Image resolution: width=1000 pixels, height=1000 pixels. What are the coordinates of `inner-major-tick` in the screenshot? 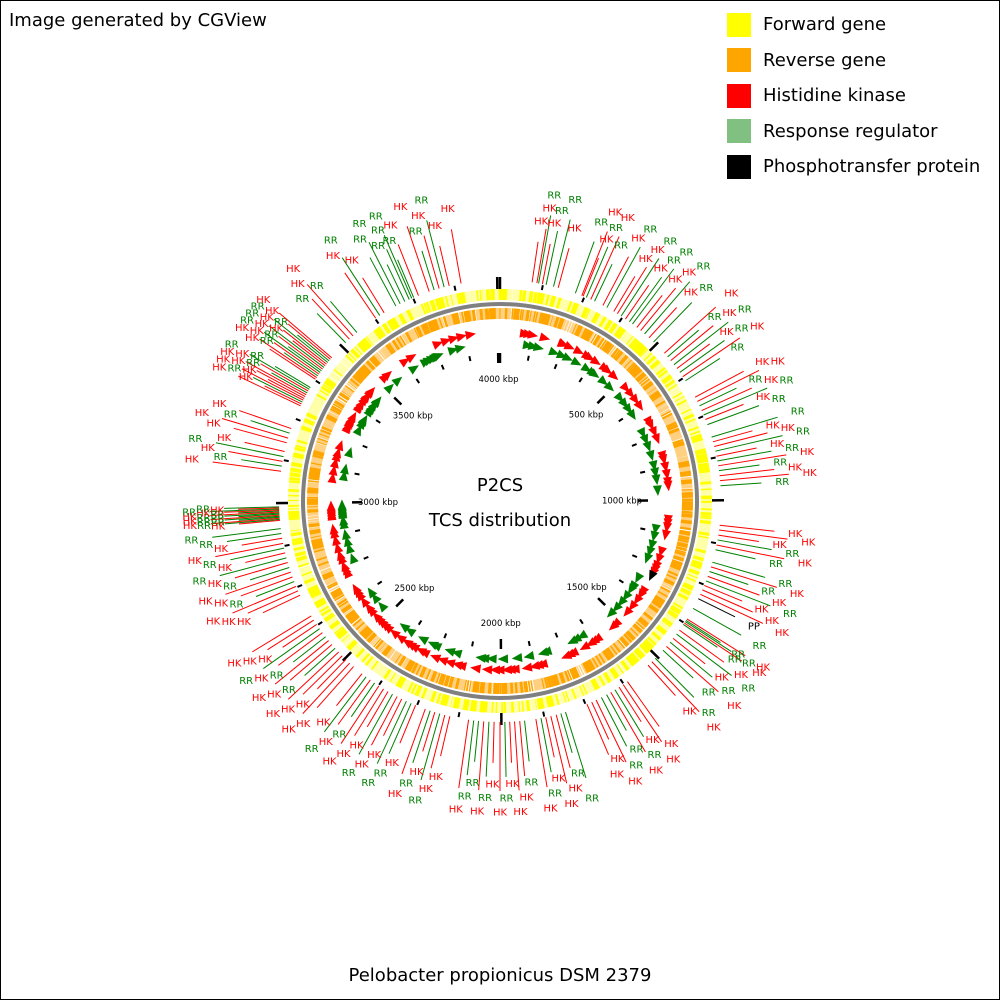 It's located at (602, 602).